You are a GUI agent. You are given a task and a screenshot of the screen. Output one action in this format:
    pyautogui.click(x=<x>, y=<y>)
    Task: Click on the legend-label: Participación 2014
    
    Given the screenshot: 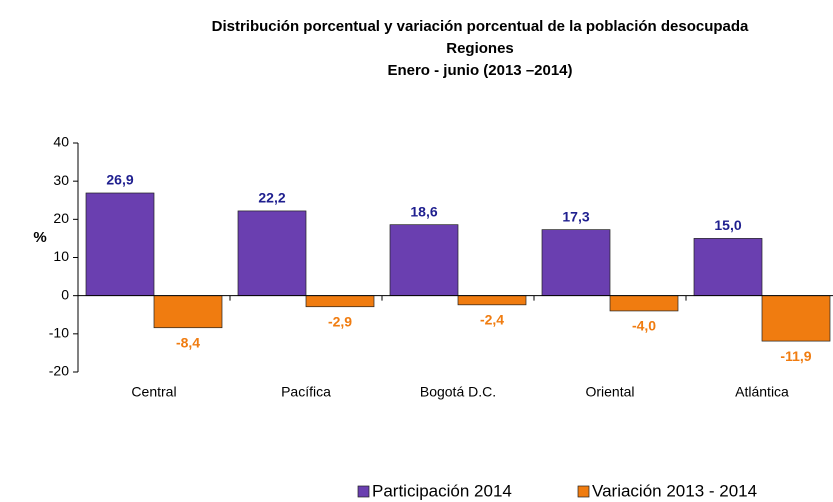 What is the action you would take?
    pyautogui.click(x=442, y=490)
    